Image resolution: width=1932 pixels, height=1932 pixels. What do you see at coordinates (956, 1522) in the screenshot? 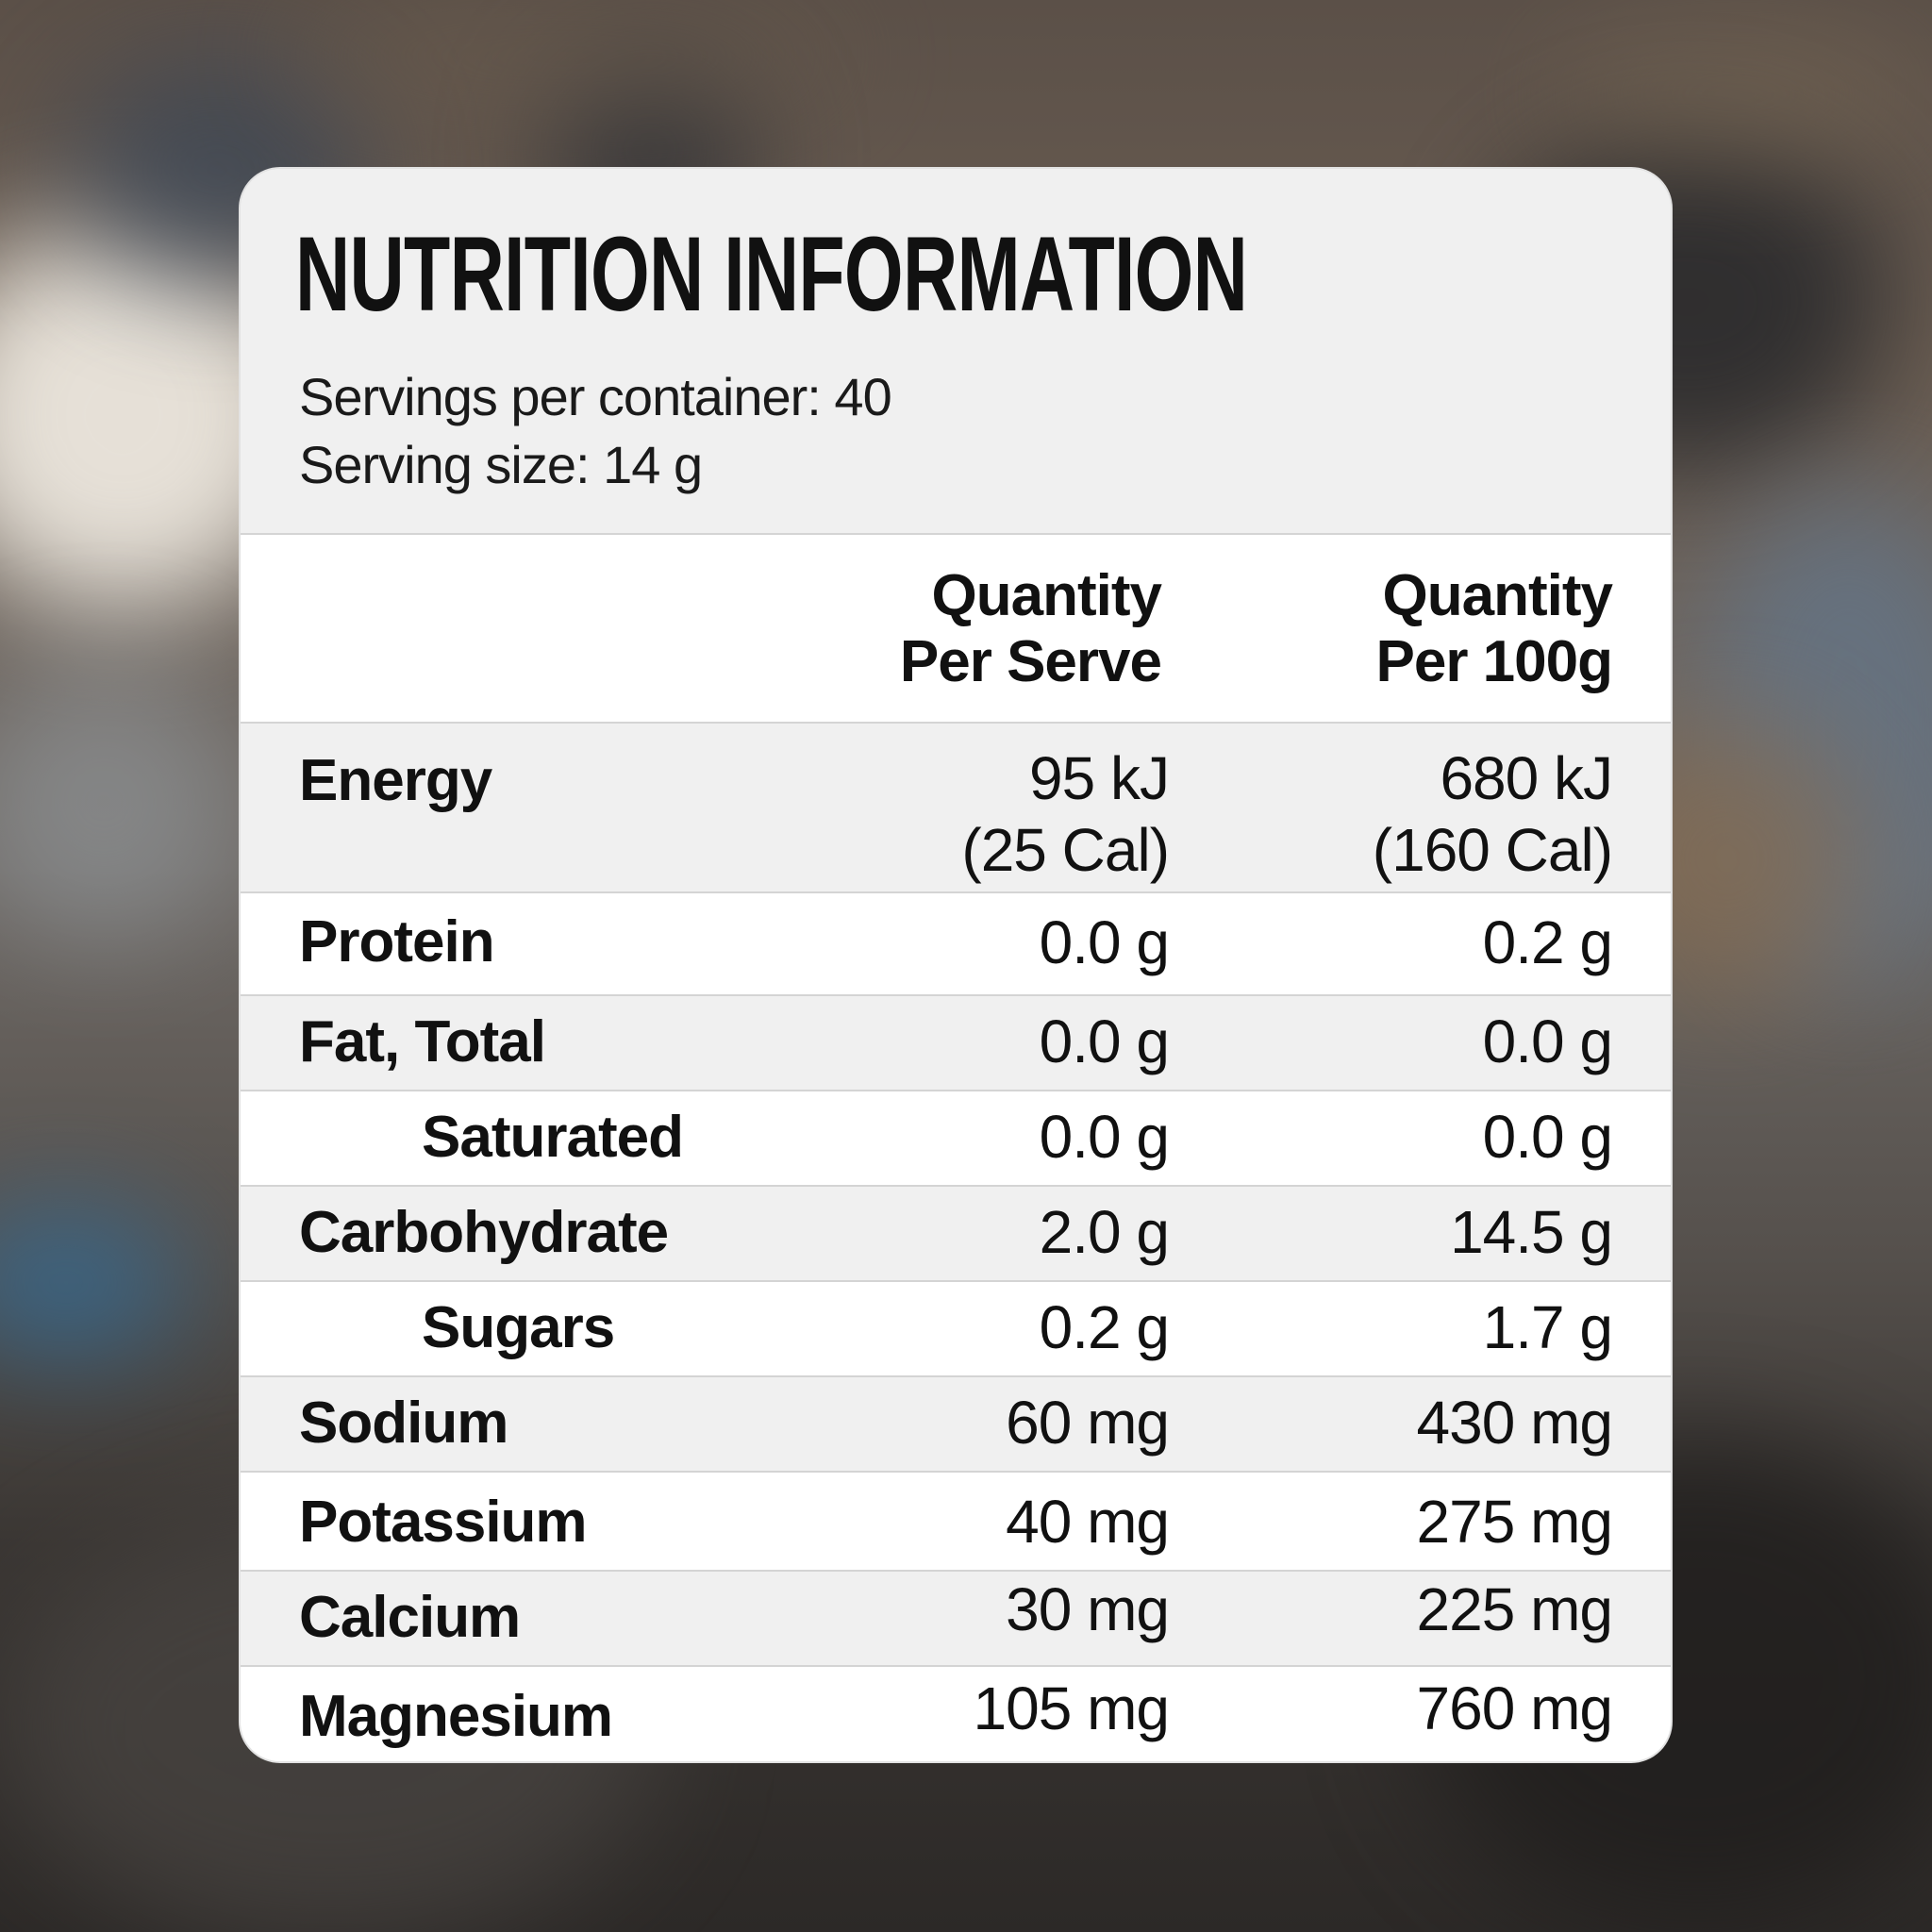
I see `table-row-potassium: Potassium 40 mg 275 mg` at bounding box center [956, 1522].